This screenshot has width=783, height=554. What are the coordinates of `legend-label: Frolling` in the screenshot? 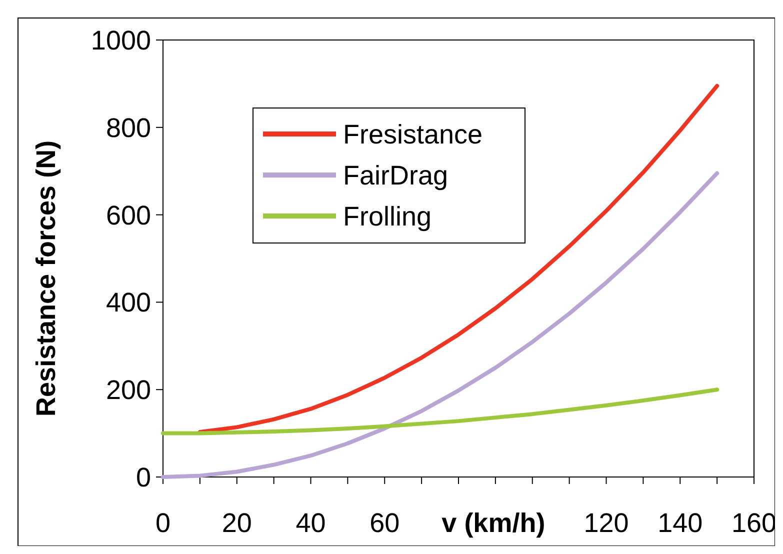 It's located at (387, 216).